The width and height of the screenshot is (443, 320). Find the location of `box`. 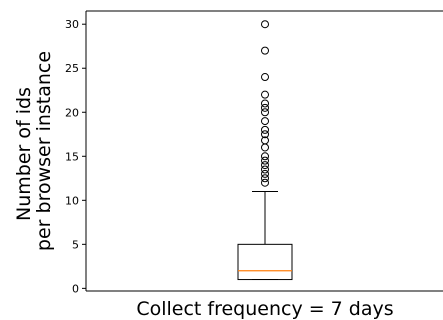

box is located at coordinates (265, 262).